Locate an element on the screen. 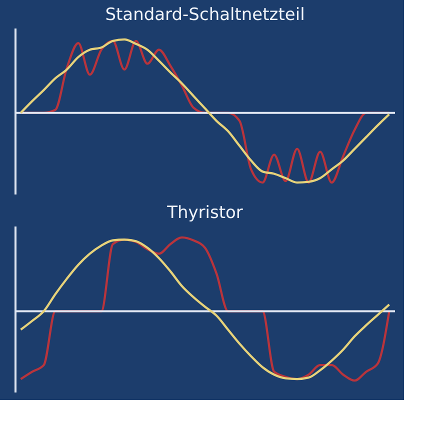 The width and height of the screenshot is (441, 427). chart-title: Standard-Schaltnetzteil is located at coordinates (205, 15).